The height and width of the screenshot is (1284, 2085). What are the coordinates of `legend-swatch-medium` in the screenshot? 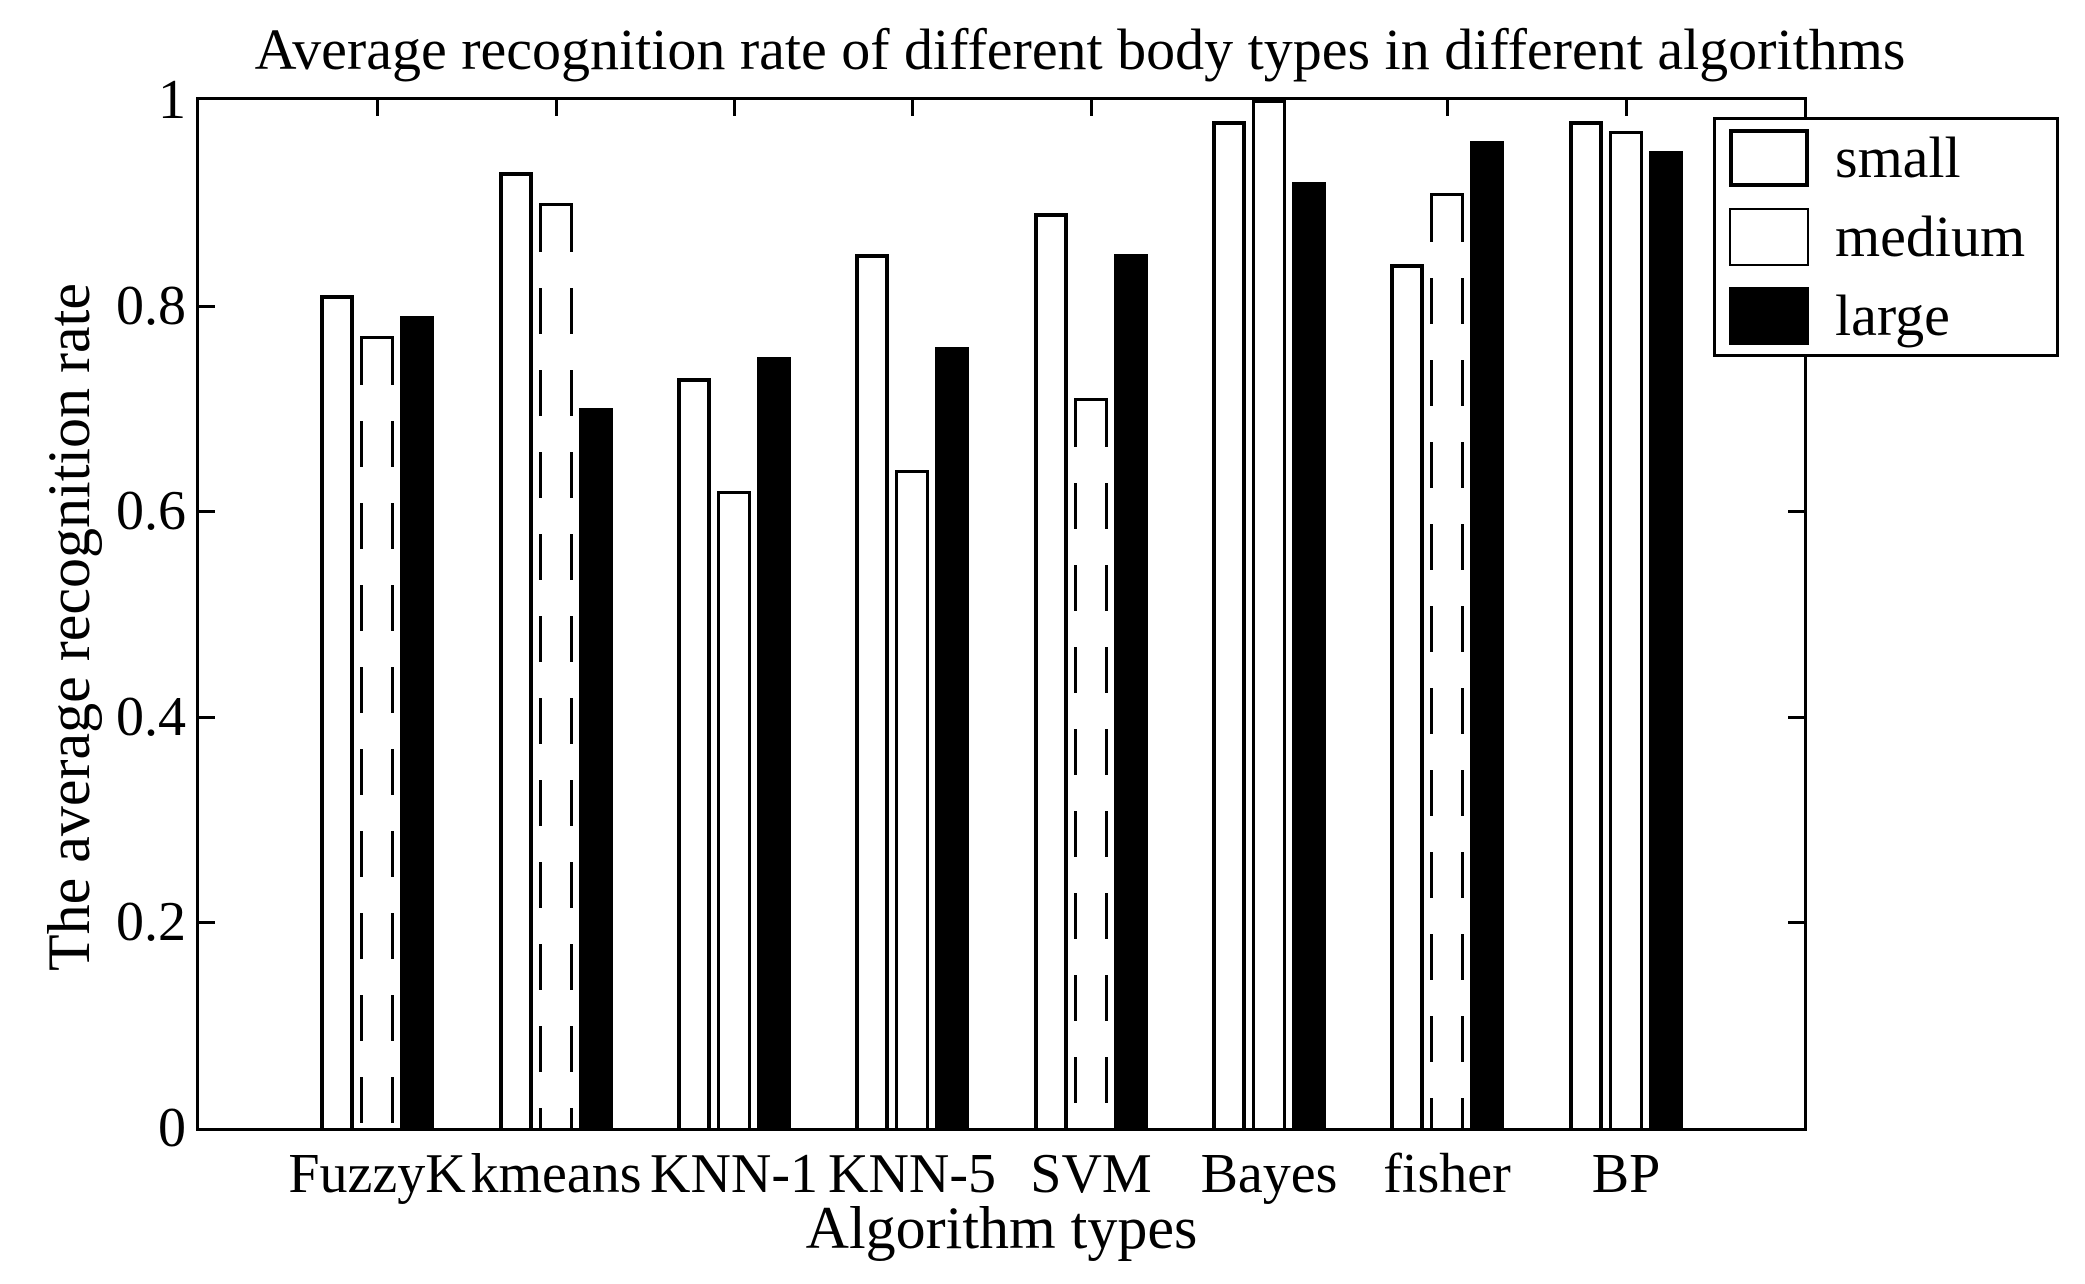 It's located at (1769, 237).